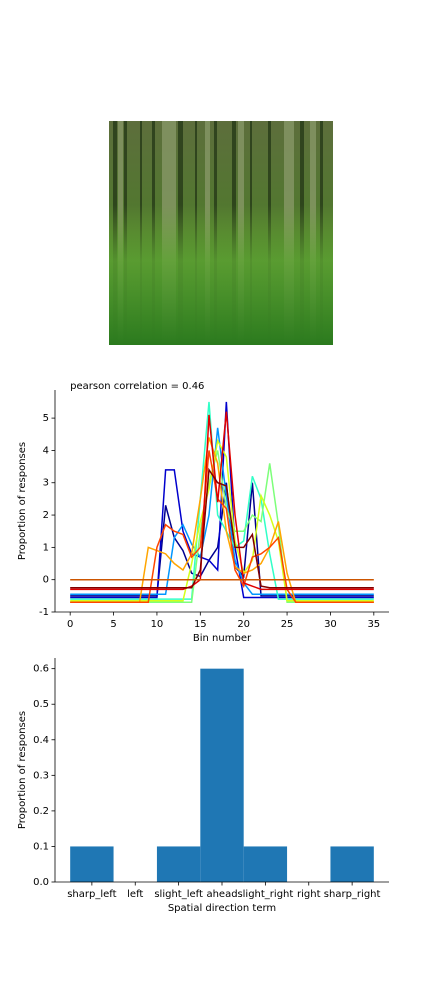  What do you see at coordinates (243, 624) in the screenshot?
I see `x-tick-label: 20` at bounding box center [243, 624].